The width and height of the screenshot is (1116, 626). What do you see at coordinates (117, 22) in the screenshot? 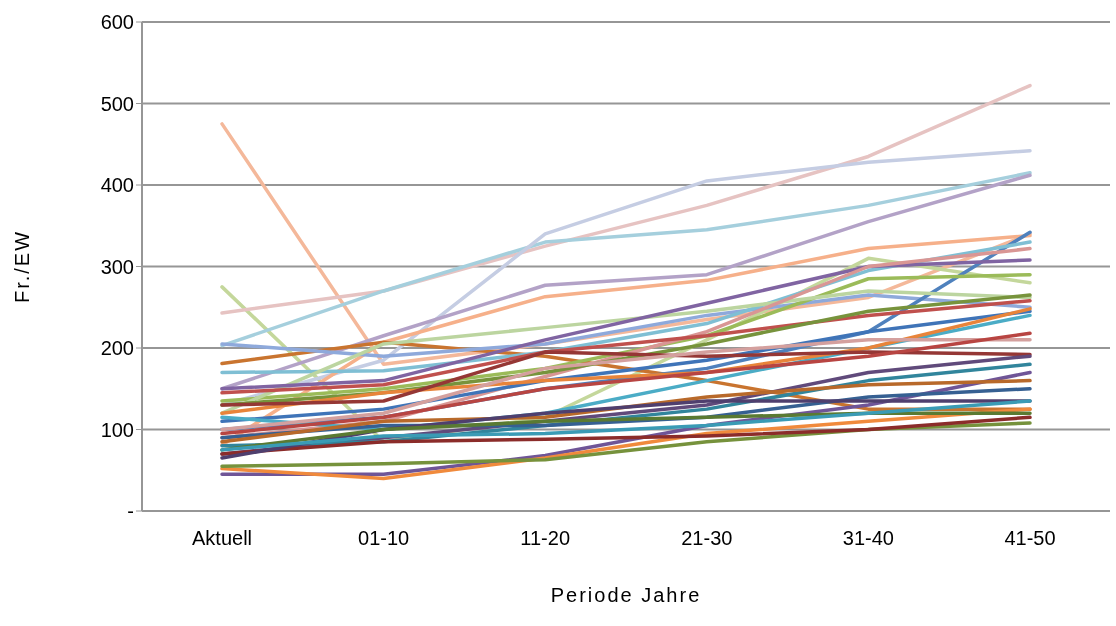
I see `y-tick-label: 600` at bounding box center [117, 22].